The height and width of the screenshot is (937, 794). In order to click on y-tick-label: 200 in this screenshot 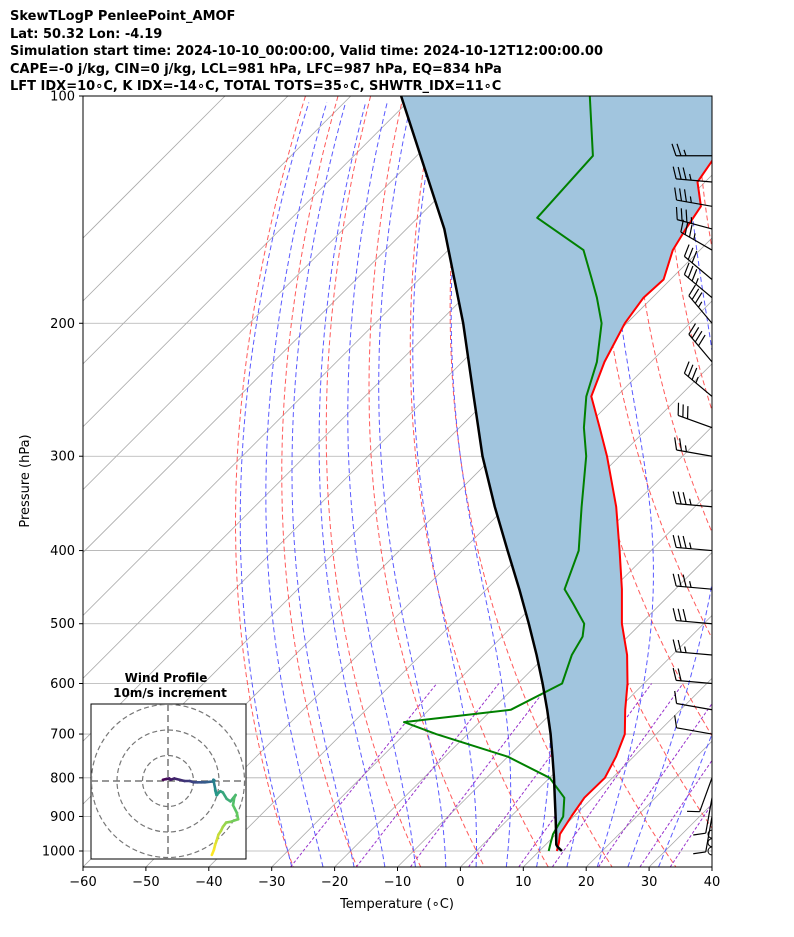, I will do `click(62, 324)`.